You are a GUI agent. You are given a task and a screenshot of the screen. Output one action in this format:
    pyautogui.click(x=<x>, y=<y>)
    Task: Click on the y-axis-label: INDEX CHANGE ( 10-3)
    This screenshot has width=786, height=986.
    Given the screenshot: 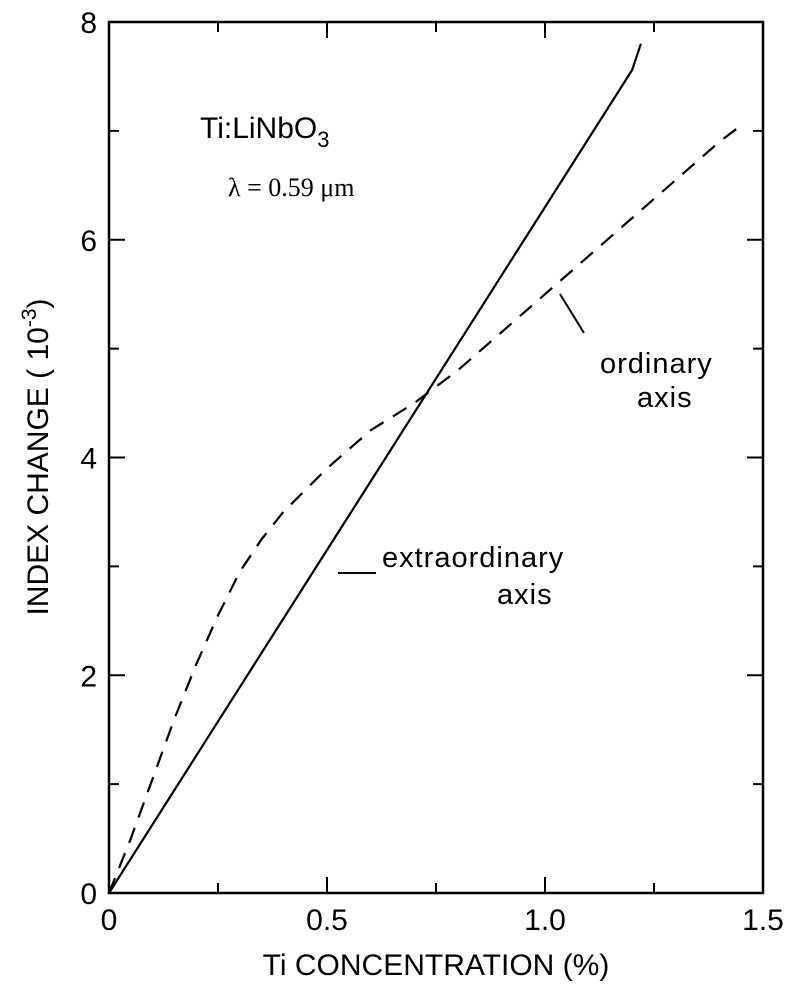 What is the action you would take?
    pyautogui.click(x=36, y=456)
    